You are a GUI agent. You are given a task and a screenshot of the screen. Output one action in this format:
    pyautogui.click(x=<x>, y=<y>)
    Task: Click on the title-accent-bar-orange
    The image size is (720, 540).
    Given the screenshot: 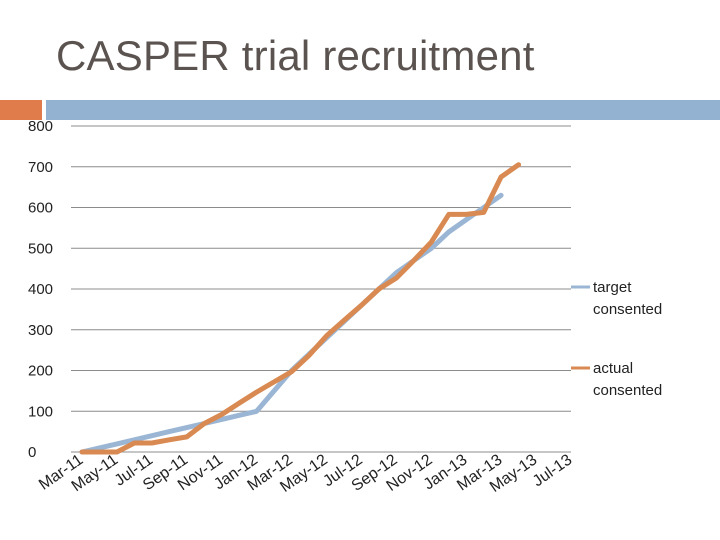 What is the action you would take?
    pyautogui.click(x=21, y=110)
    